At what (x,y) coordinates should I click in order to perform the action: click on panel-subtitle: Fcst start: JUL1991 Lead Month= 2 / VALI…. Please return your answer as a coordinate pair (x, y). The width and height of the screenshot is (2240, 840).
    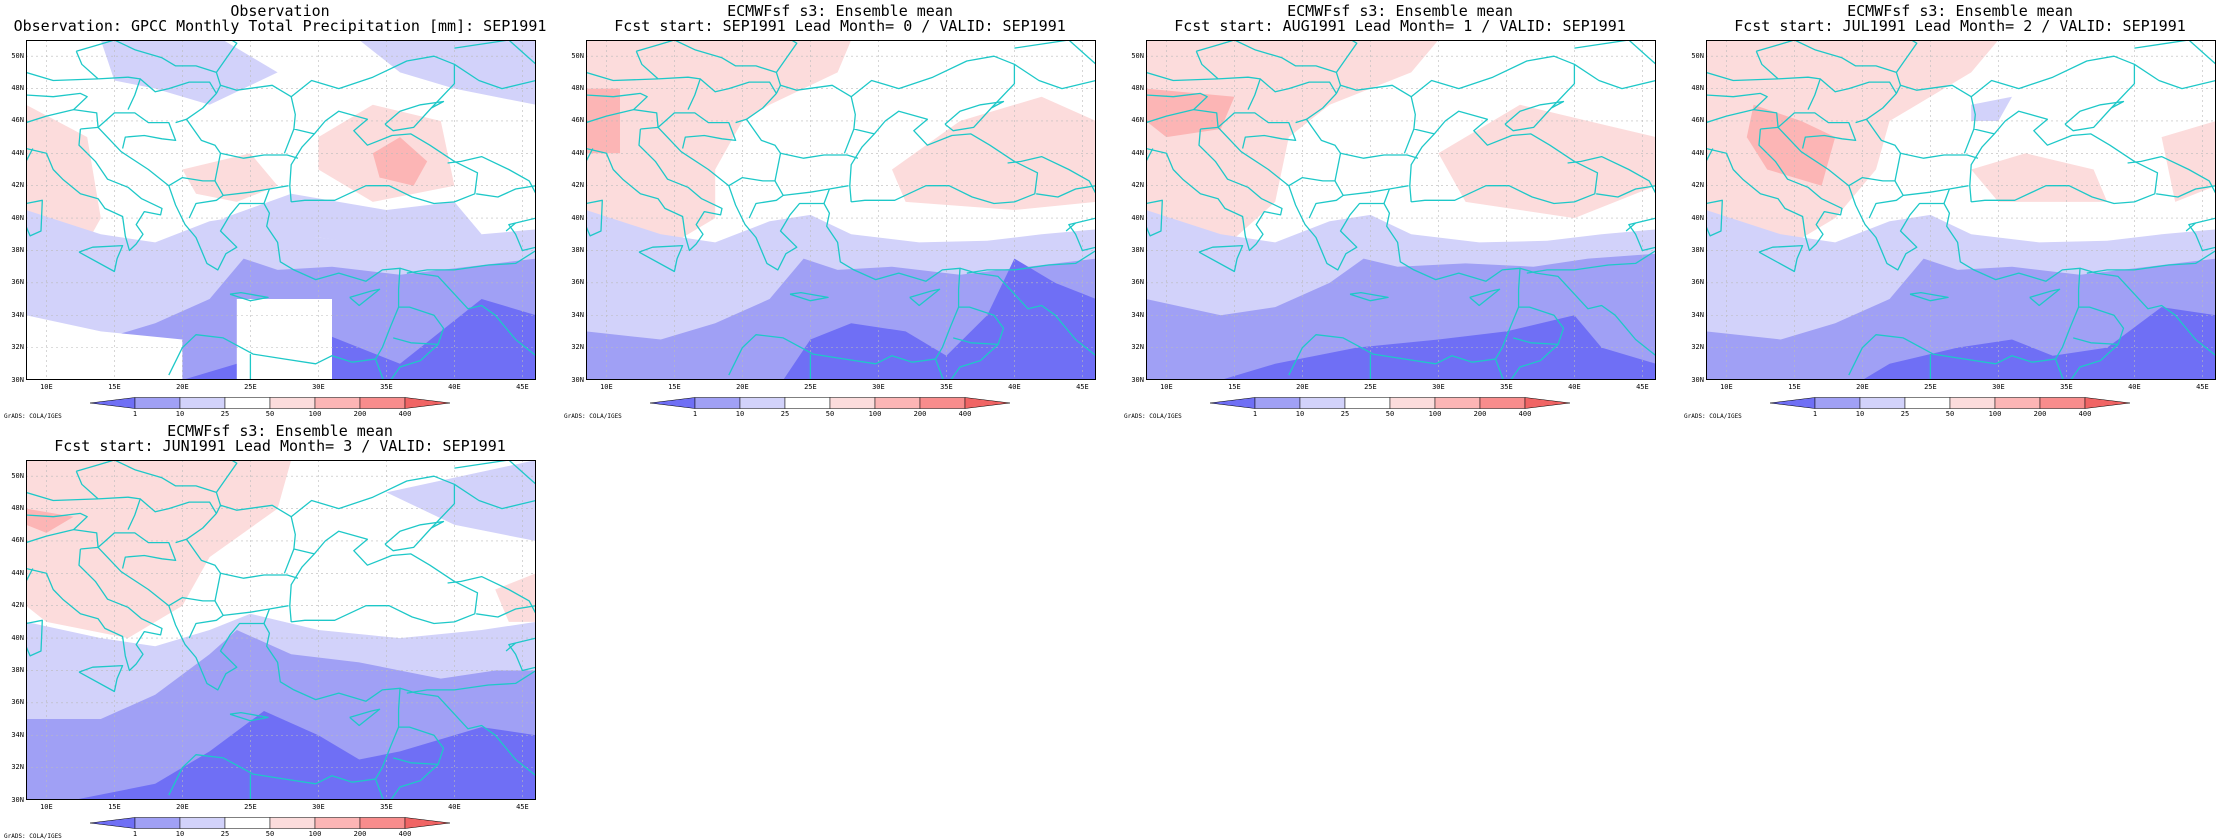
    Looking at the image, I should click on (1960, 26).